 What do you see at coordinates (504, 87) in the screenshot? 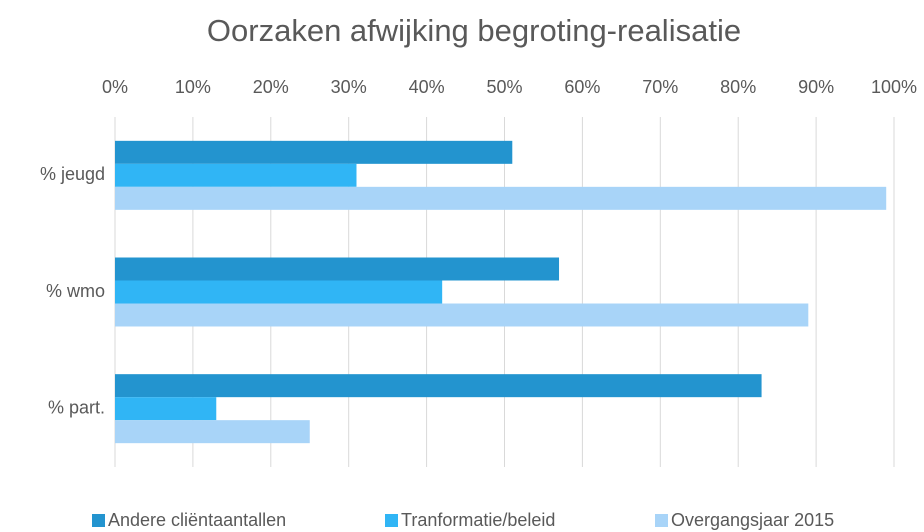
I see `x-tick-label: 50%` at bounding box center [504, 87].